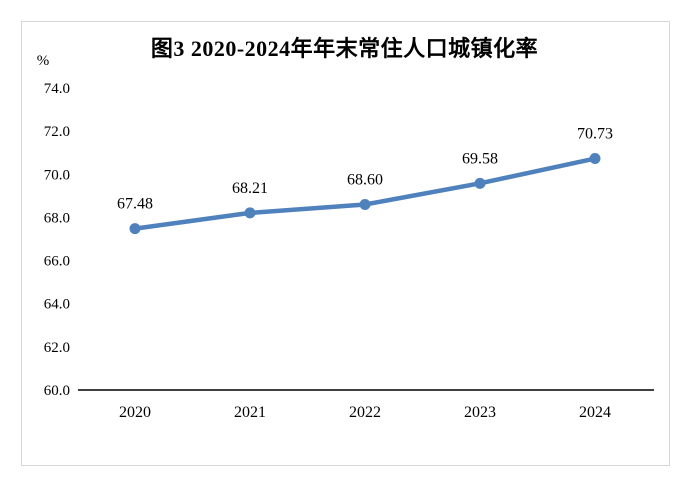  I want to click on data-point-label: 69.58, so click(480, 158).